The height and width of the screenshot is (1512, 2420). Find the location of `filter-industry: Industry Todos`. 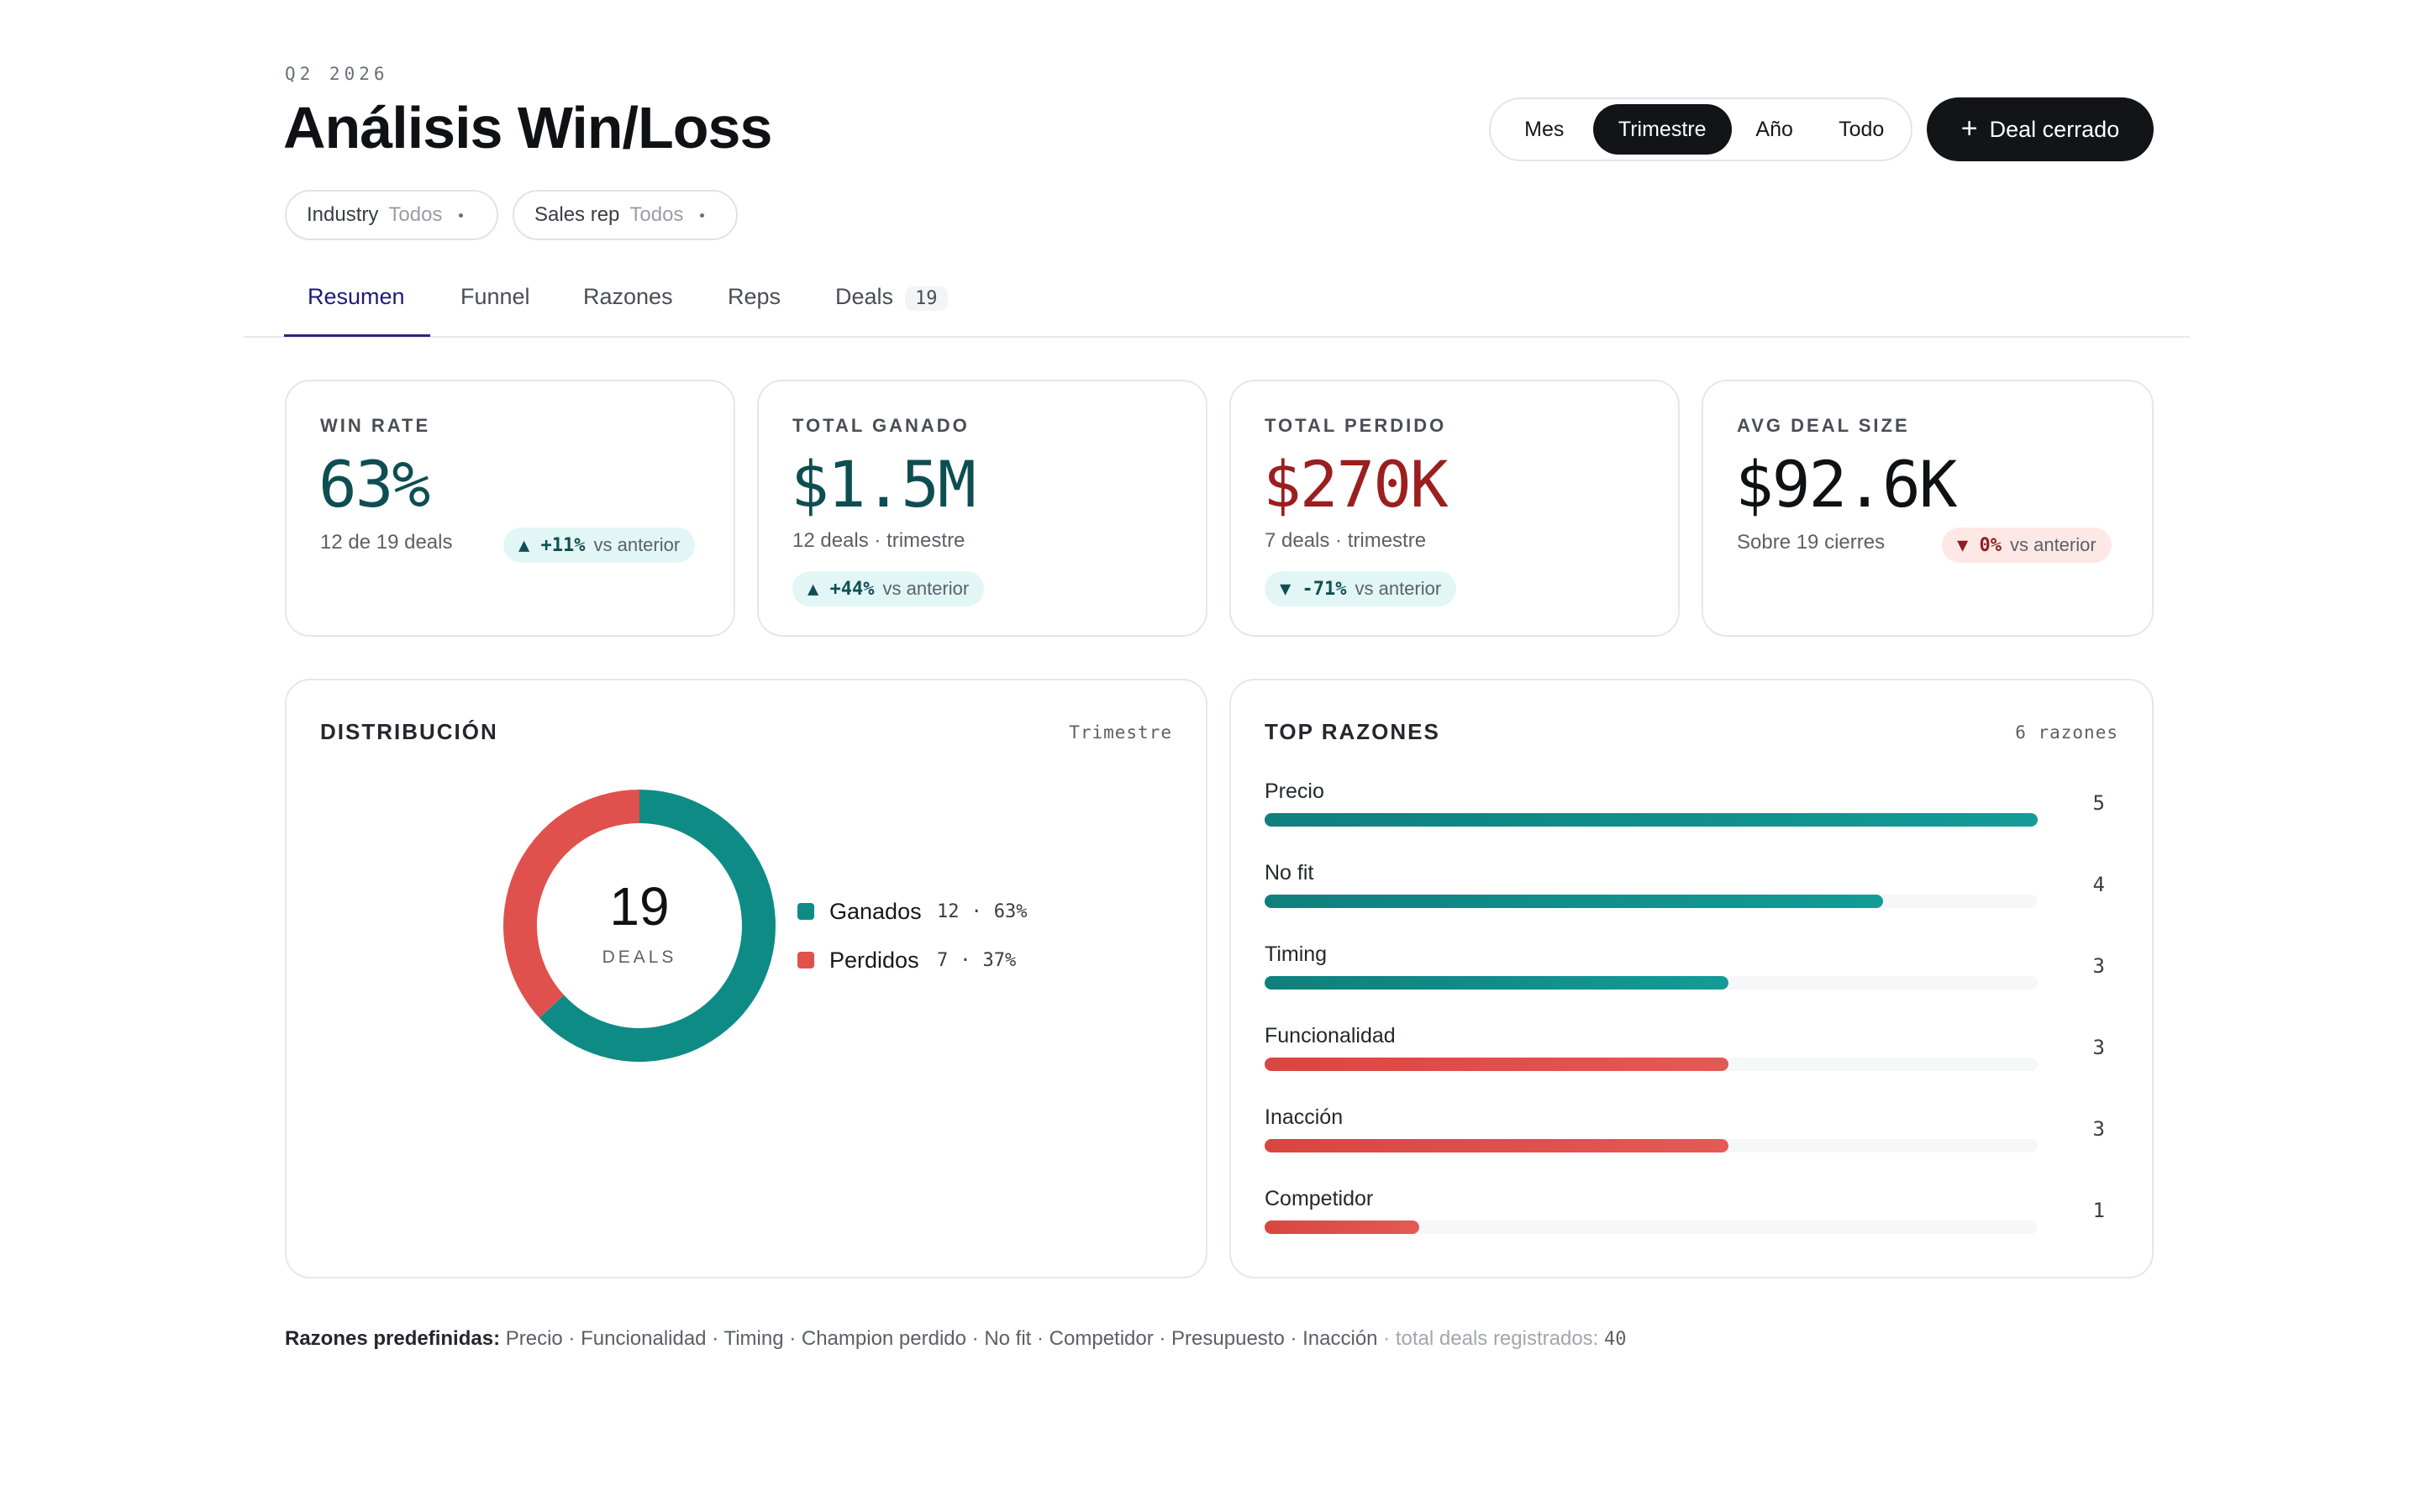

filter-industry: Industry Todos is located at coordinates (391, 215).